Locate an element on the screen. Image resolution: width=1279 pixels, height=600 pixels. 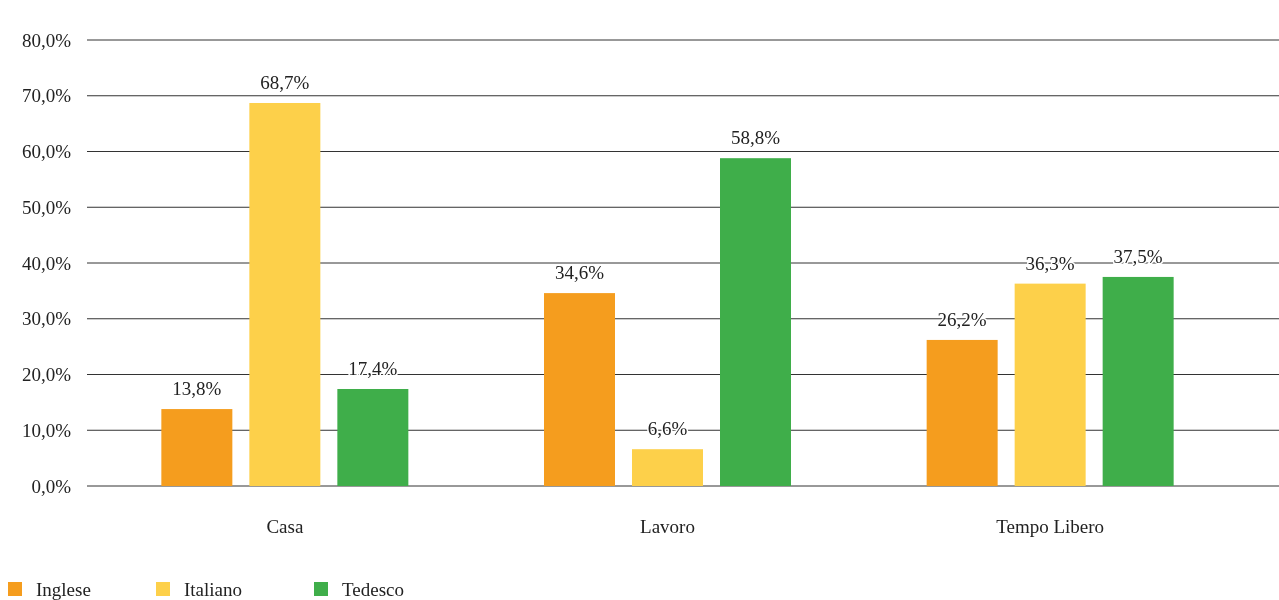
legend-label: Tedesco is located at coordinates (373, 589).